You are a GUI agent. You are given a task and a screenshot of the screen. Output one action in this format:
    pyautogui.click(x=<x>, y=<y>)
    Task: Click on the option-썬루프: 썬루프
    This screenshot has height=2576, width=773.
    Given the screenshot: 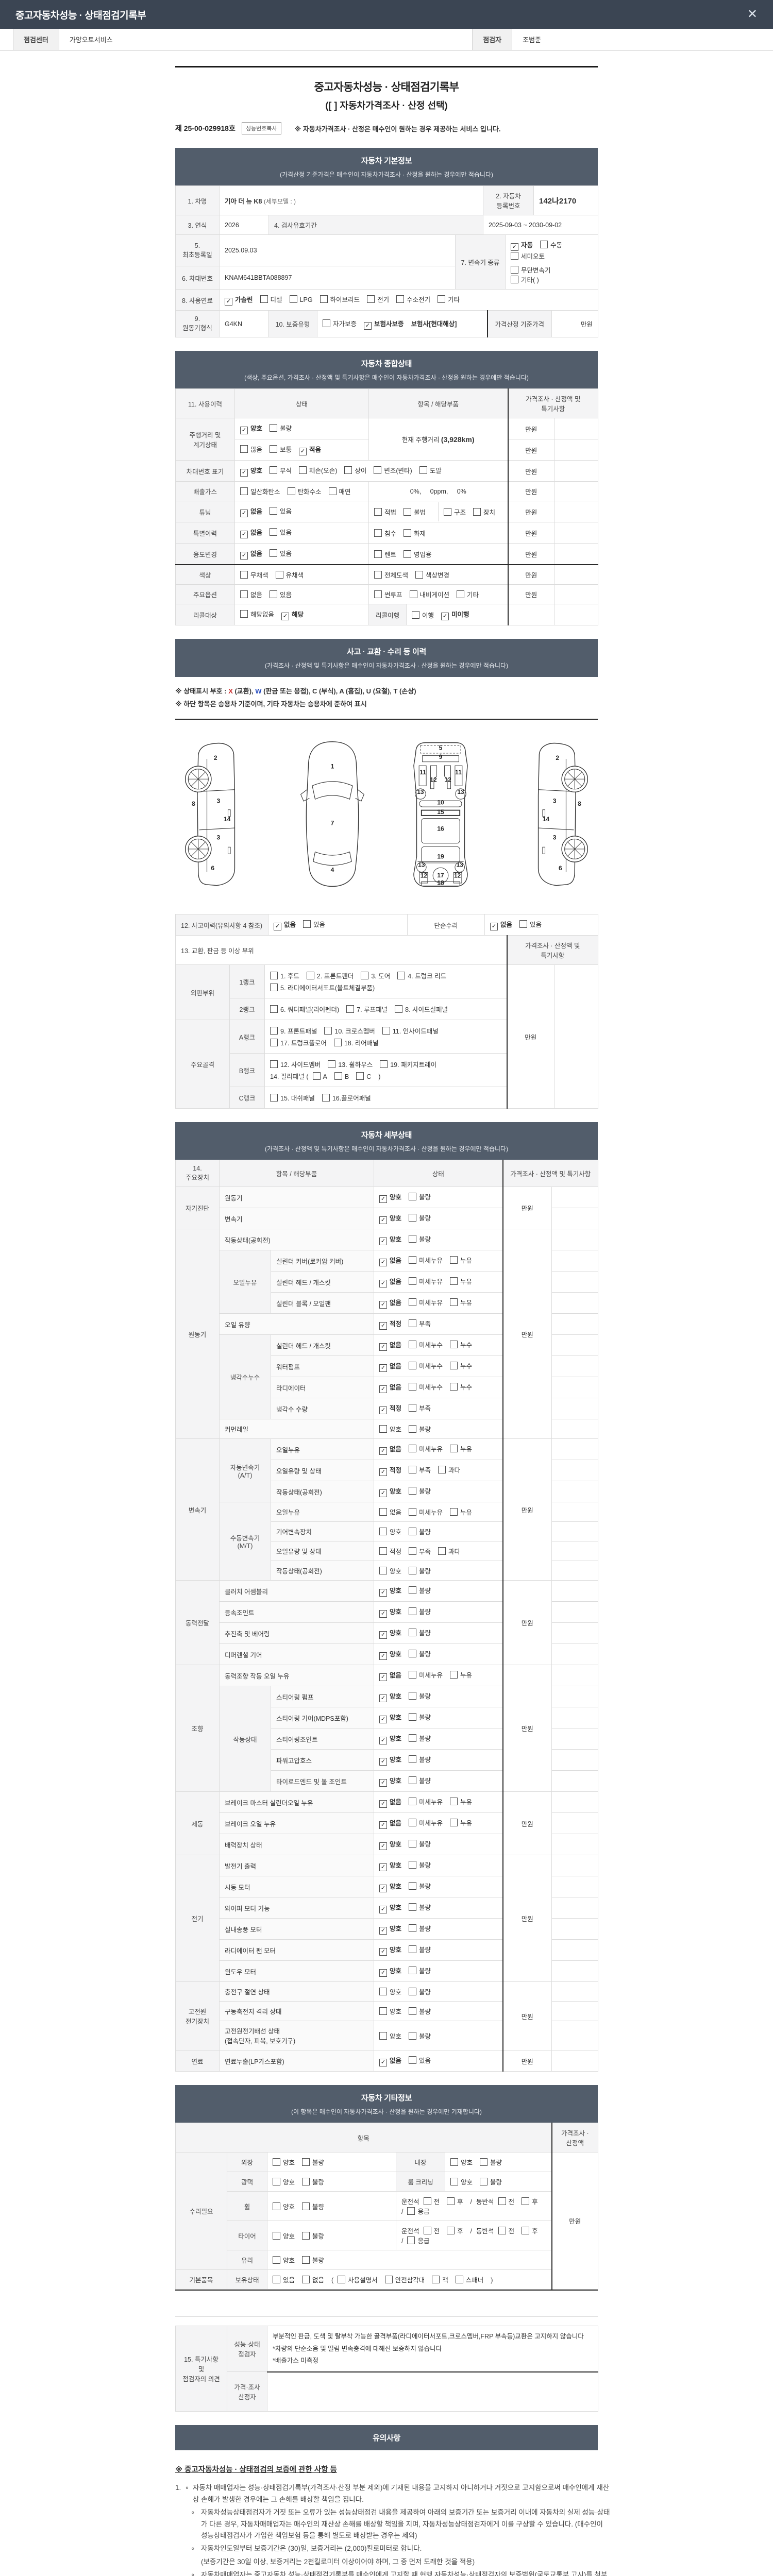 What is the action you would take?
    pyautogui.click(x=388, y=594)
    